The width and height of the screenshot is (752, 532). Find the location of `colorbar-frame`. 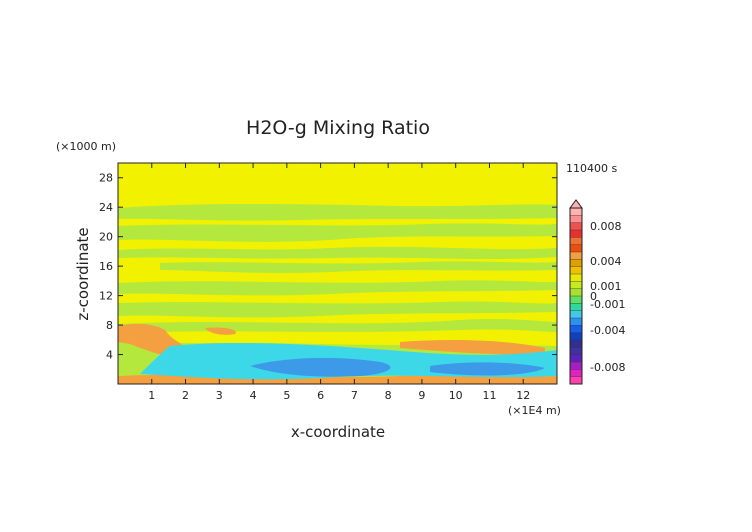

colorbar-frame is located at coordinates (576, 296).